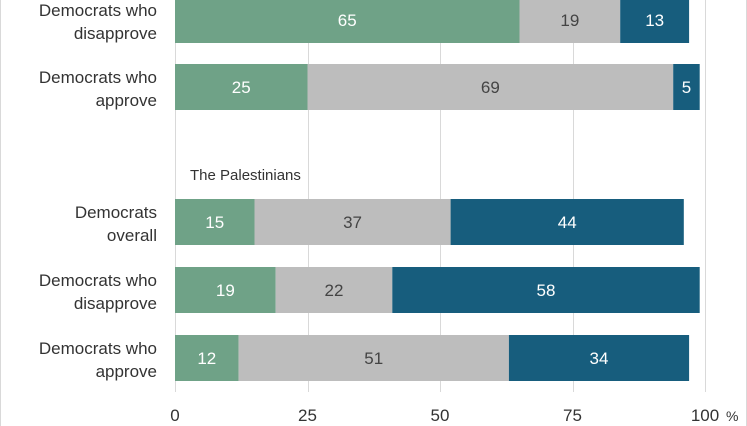 This screenshot has height=426, width=747. I want to click on data-label: 25, so click(241, 87).